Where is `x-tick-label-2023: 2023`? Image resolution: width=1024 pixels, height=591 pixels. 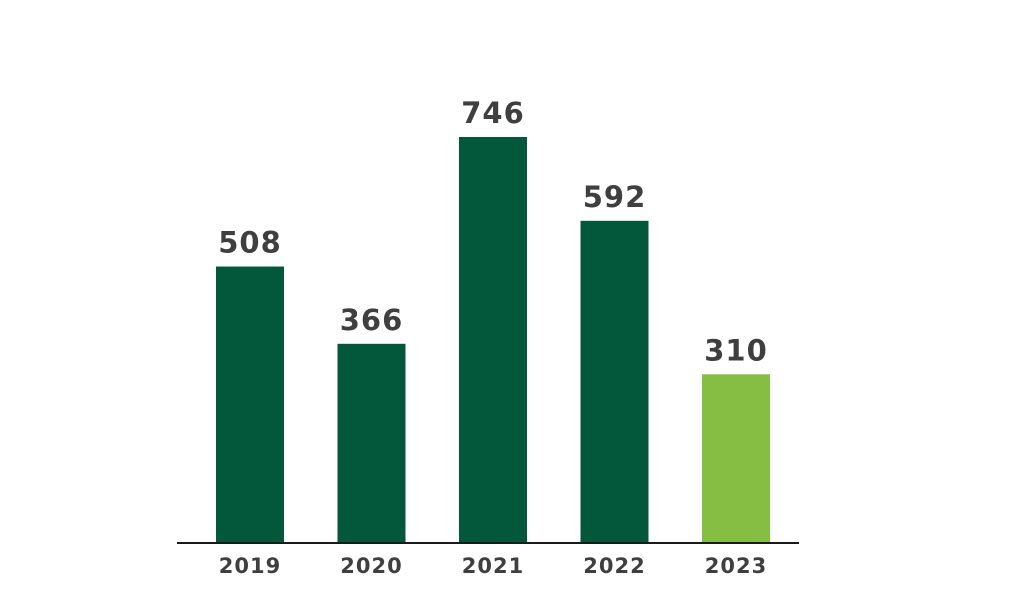 x-tick-label-2023: 2023 is located at coordinates (736, 566).